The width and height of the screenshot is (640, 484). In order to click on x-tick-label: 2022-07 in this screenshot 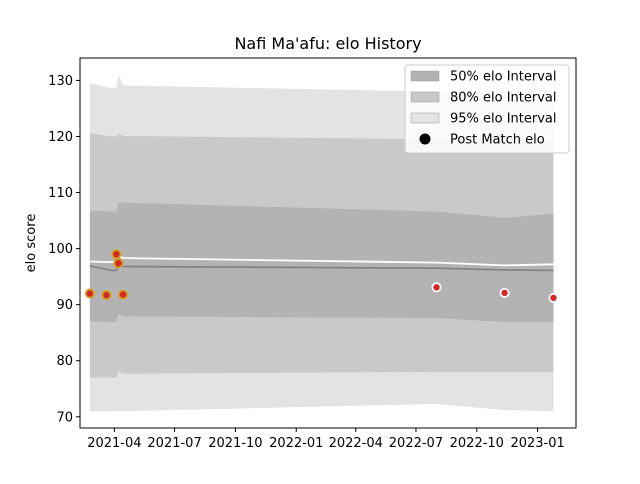, I will do `click(416, 443)`.